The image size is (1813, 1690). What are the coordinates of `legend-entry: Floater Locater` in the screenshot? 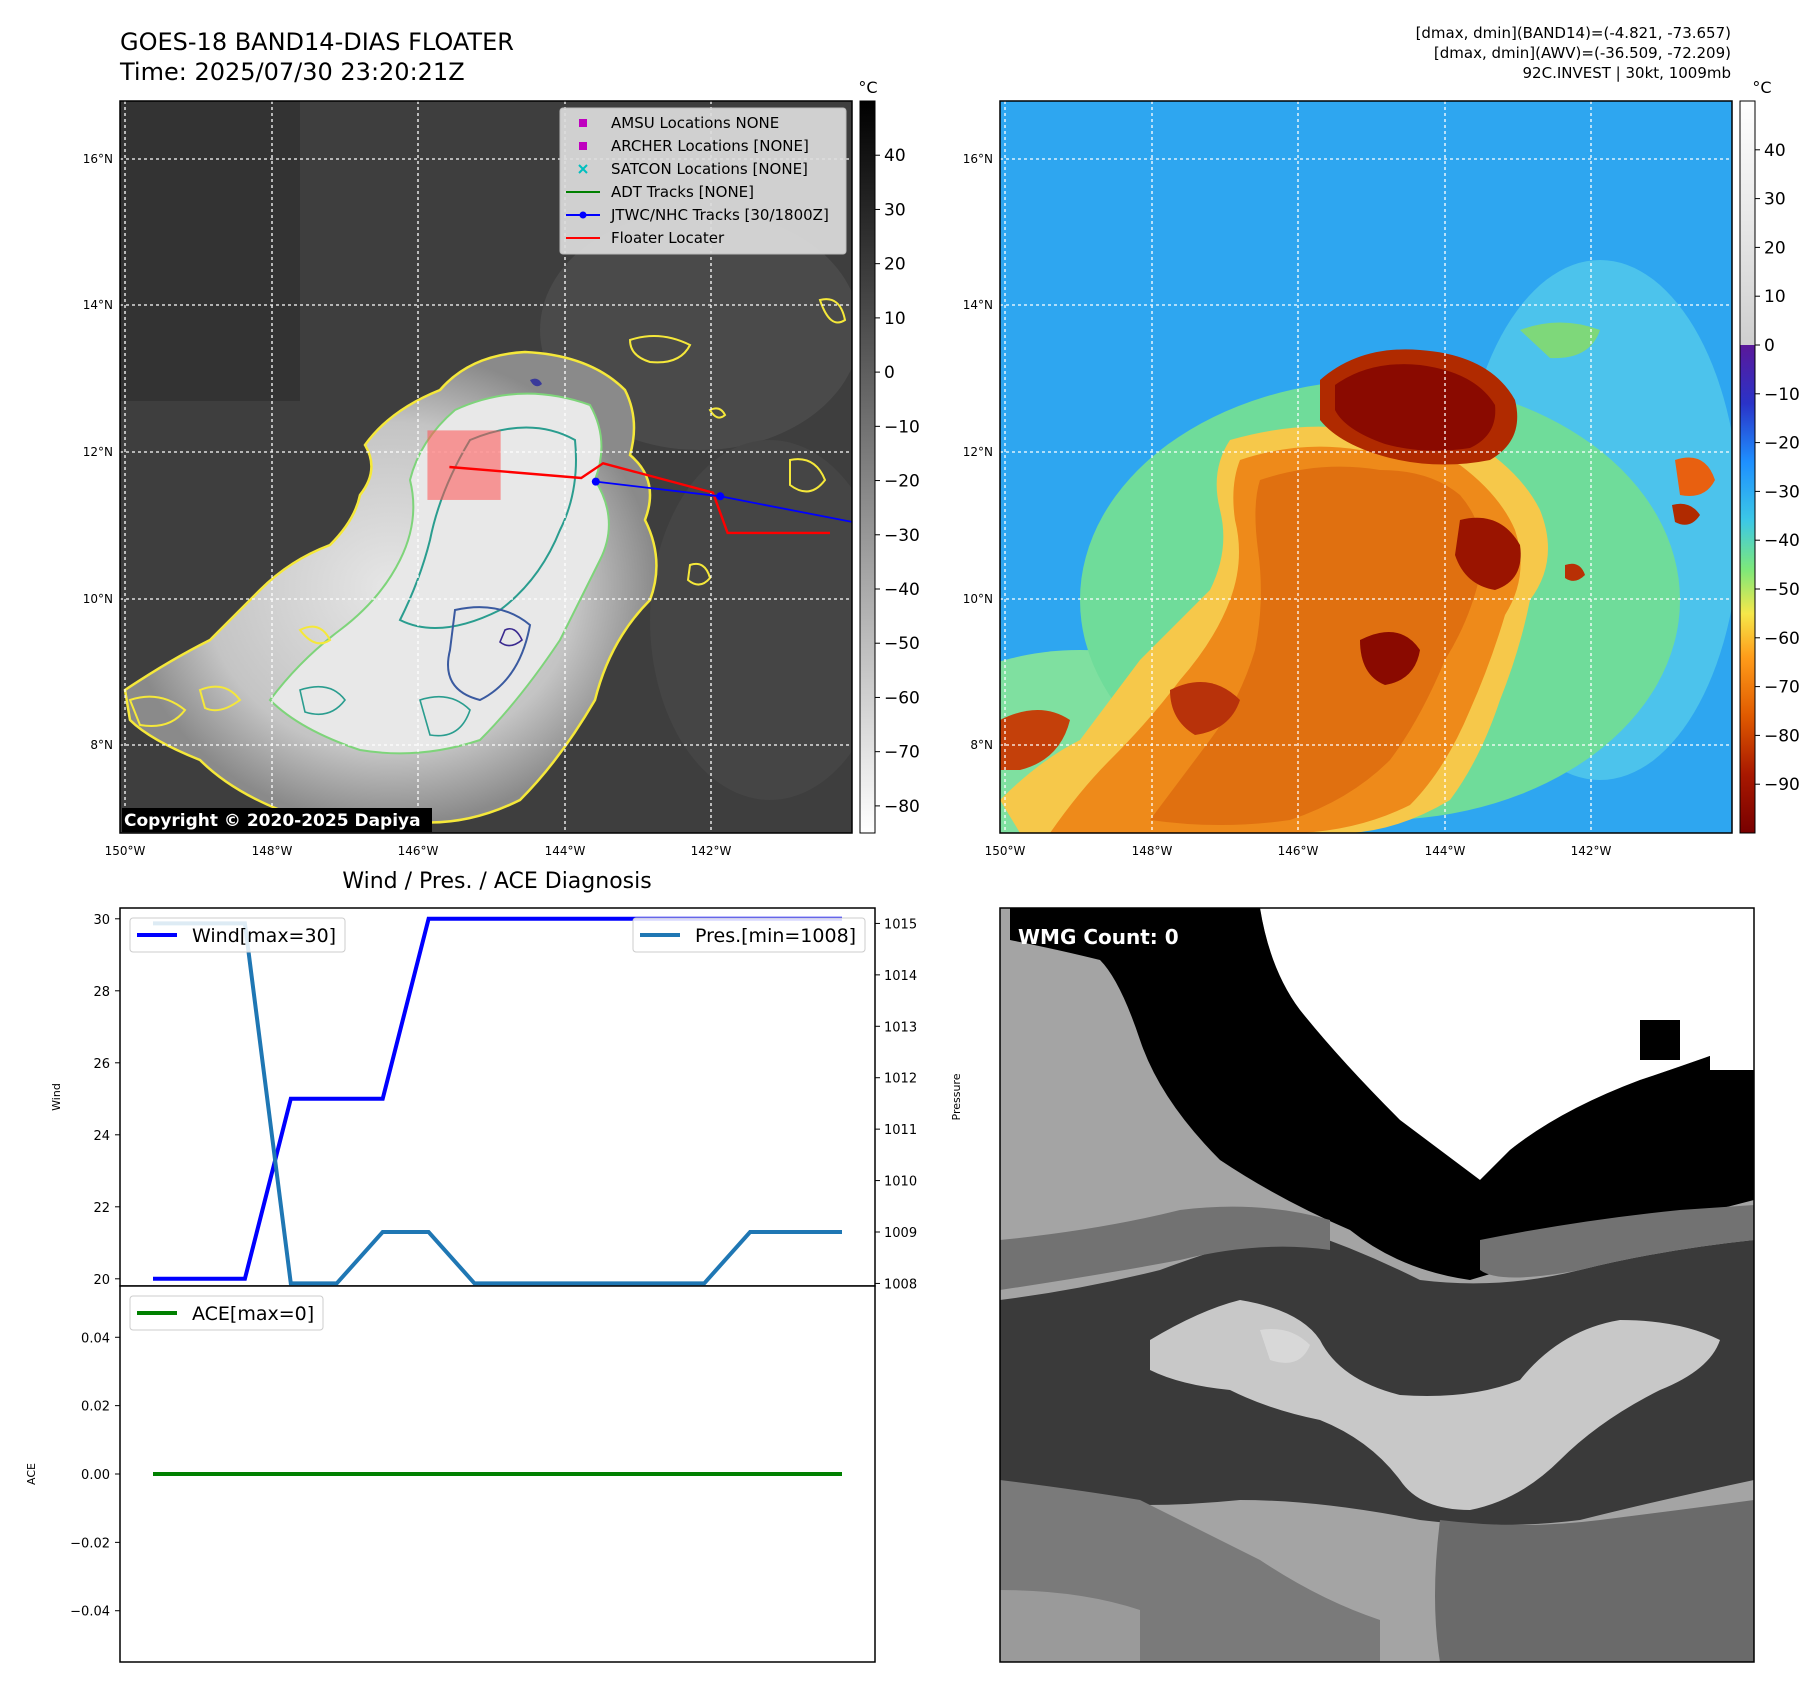 It's located at (645, 238).